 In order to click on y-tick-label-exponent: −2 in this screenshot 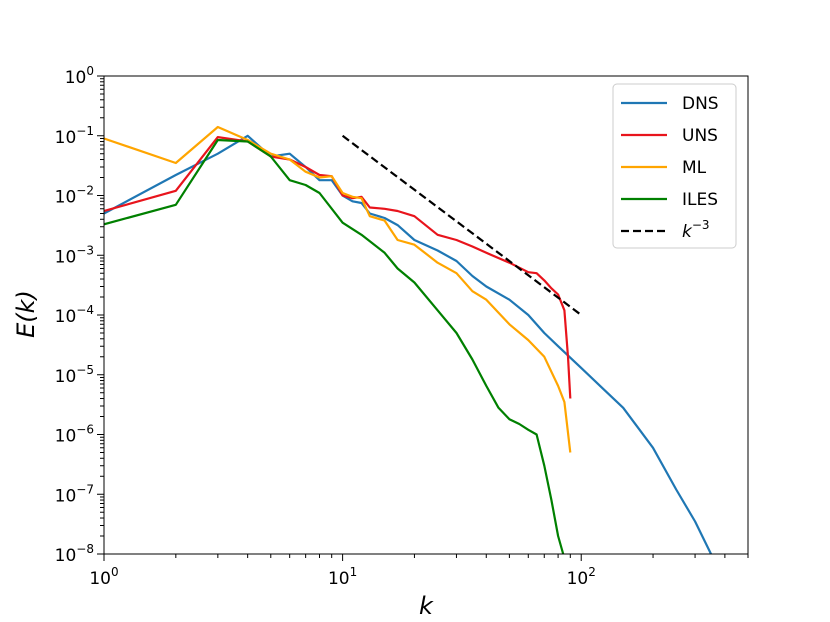, I will do `click(85, 191)`.